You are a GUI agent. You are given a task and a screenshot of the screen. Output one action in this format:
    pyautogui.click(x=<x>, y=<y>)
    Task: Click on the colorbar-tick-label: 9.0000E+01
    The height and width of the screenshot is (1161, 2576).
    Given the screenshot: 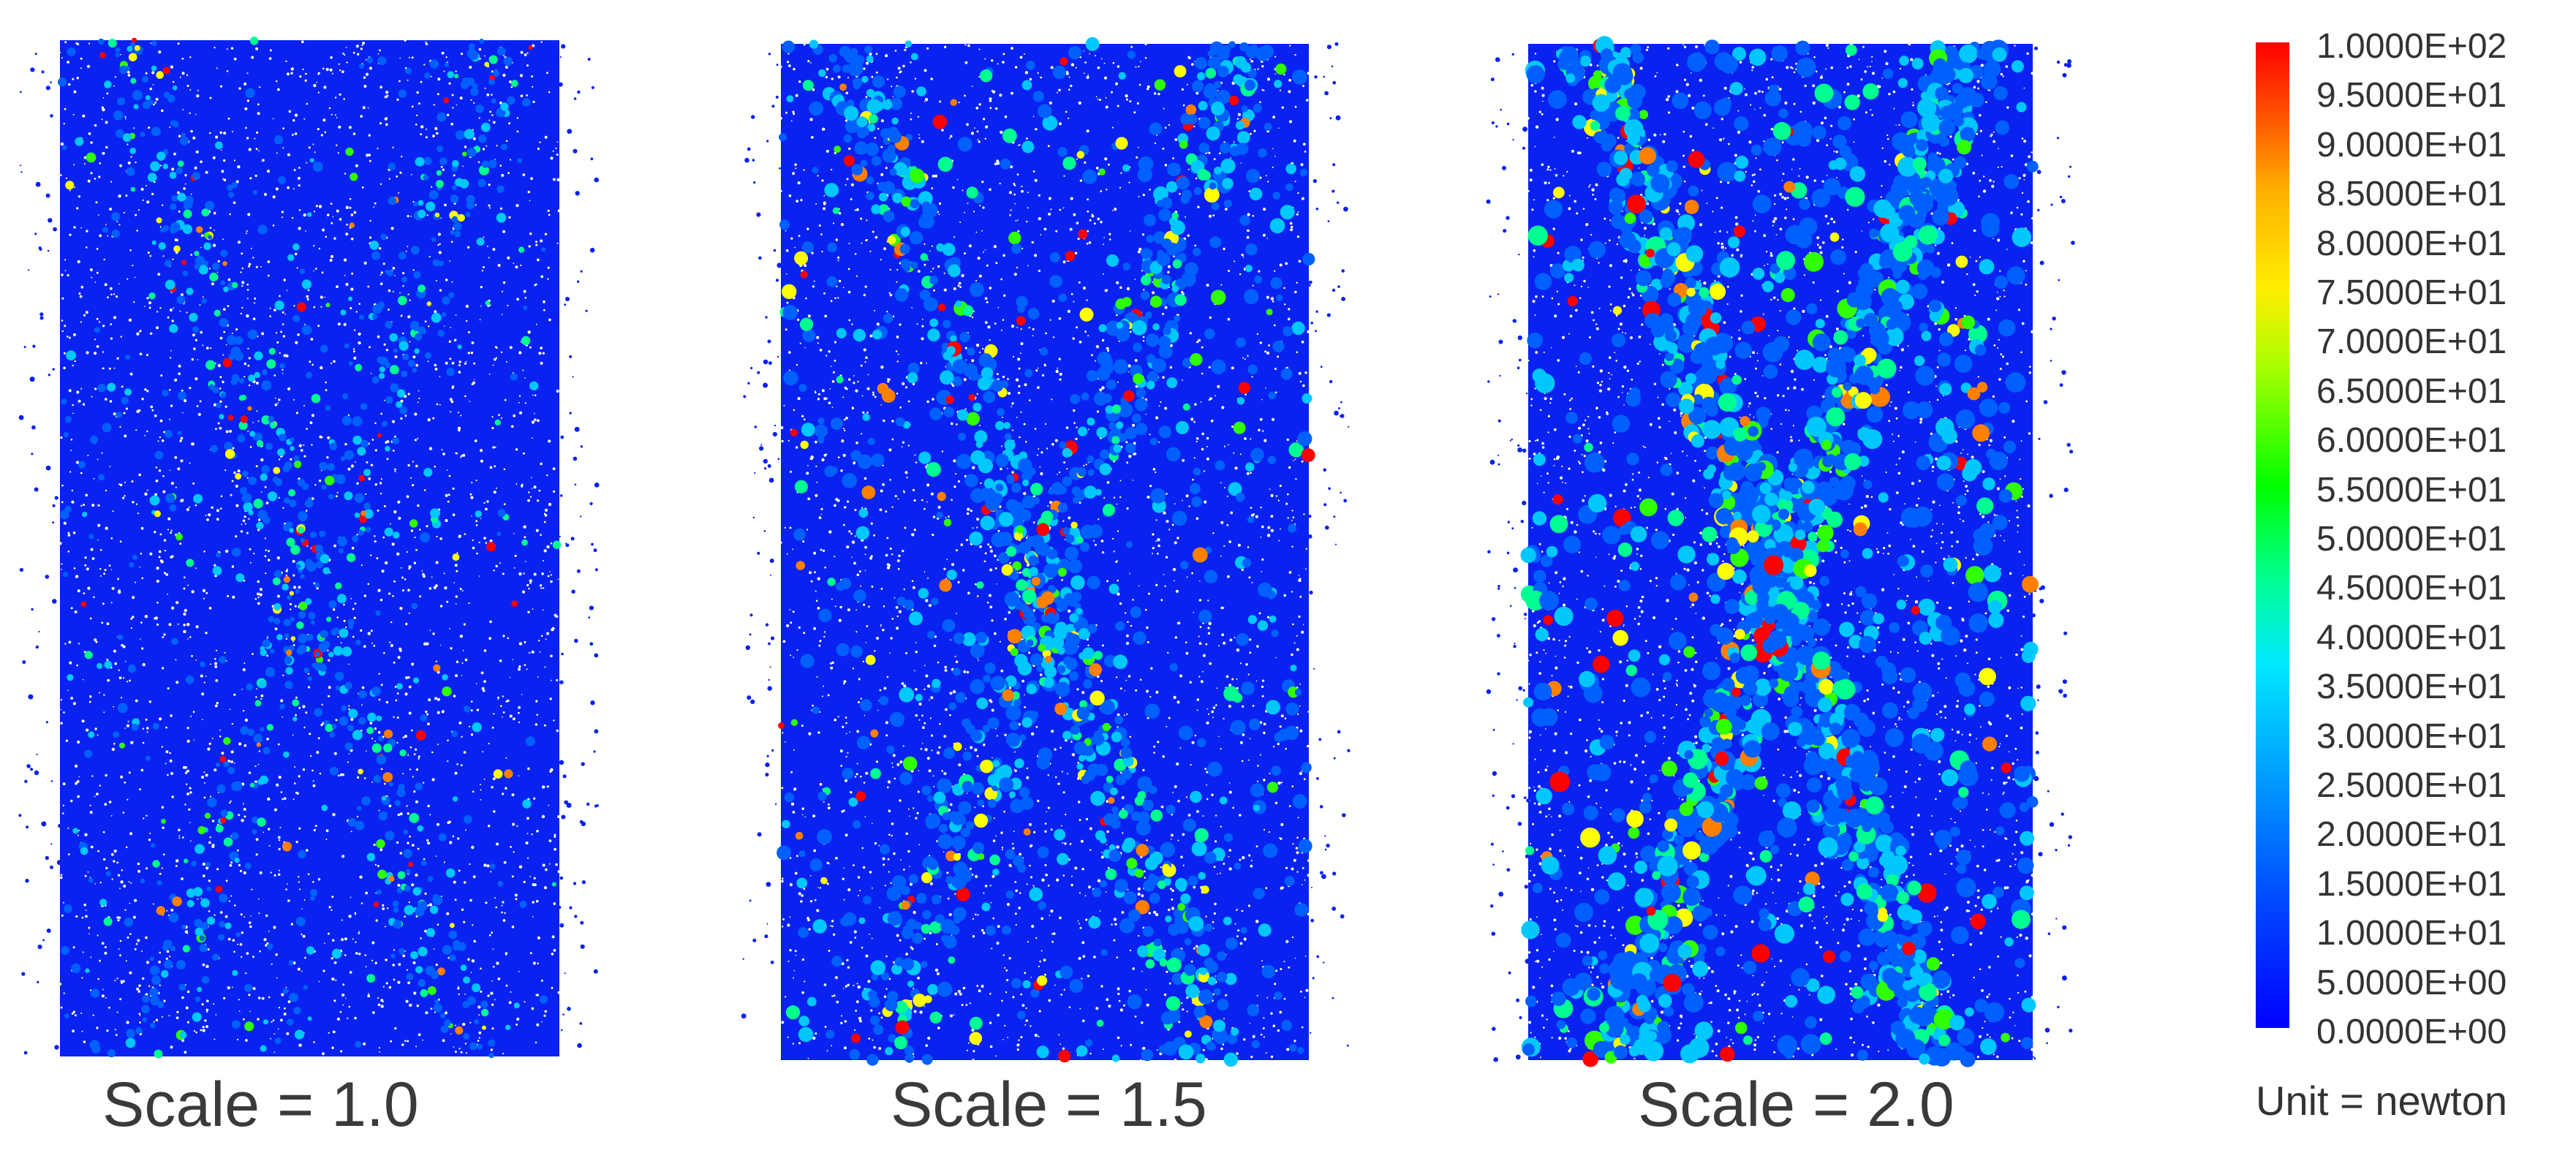 What is the action you would take?
    pyautogui.click(x=2411, y=144)
    